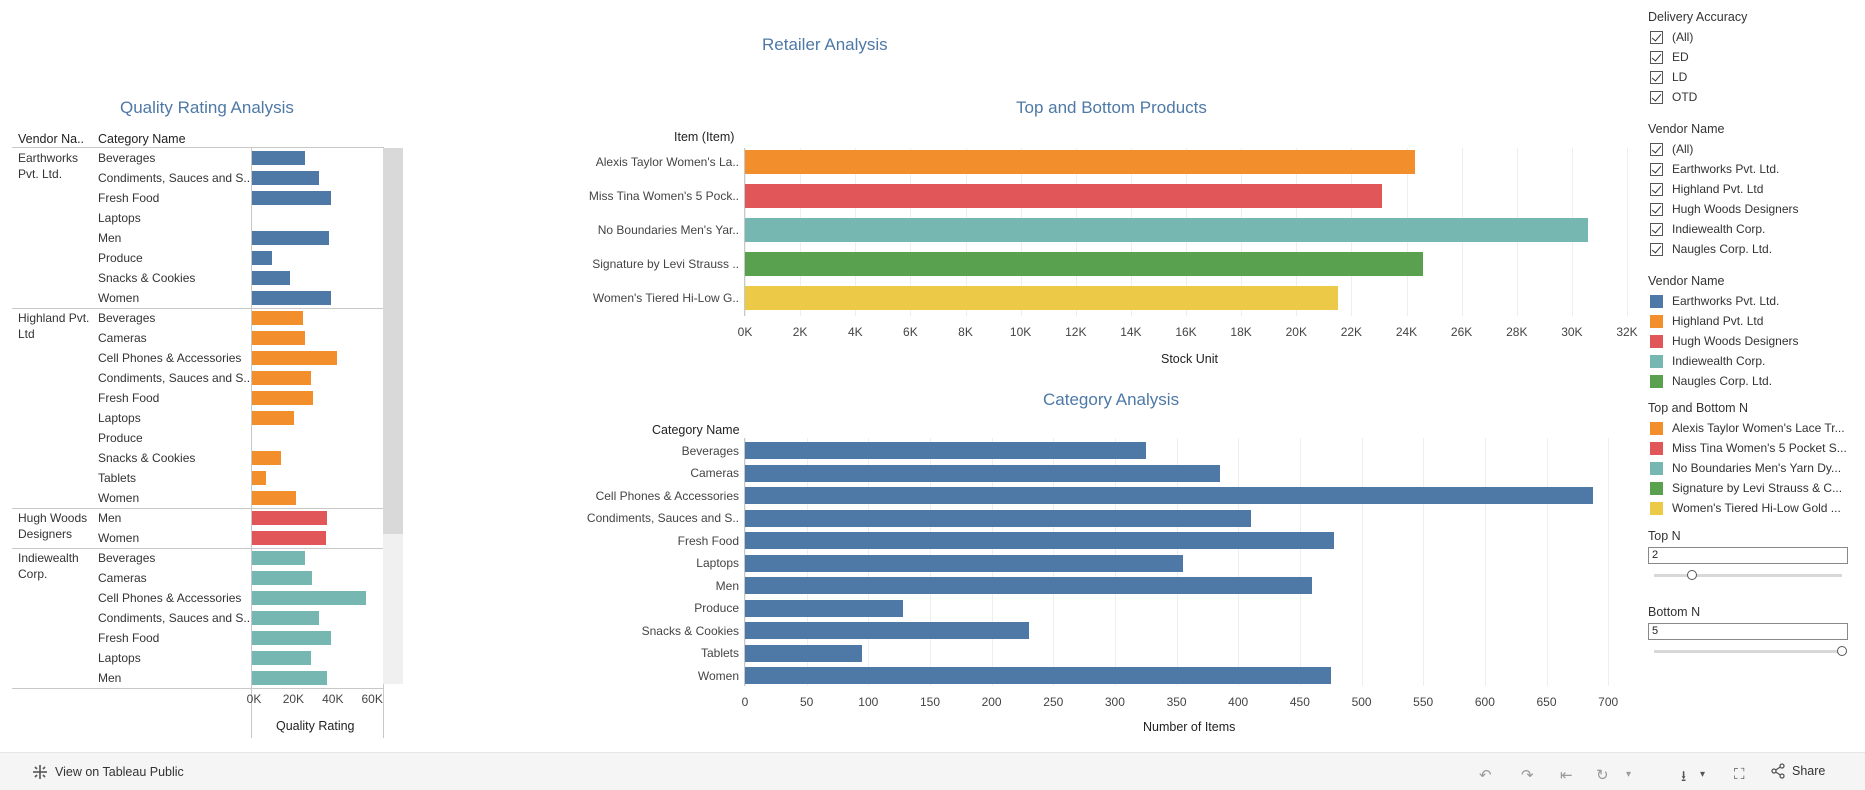 The width and height of the screenshot is (1865, 790). I want to click on legend-item-vendor: Highland Pvt. Ltd, so click(1705, 321).